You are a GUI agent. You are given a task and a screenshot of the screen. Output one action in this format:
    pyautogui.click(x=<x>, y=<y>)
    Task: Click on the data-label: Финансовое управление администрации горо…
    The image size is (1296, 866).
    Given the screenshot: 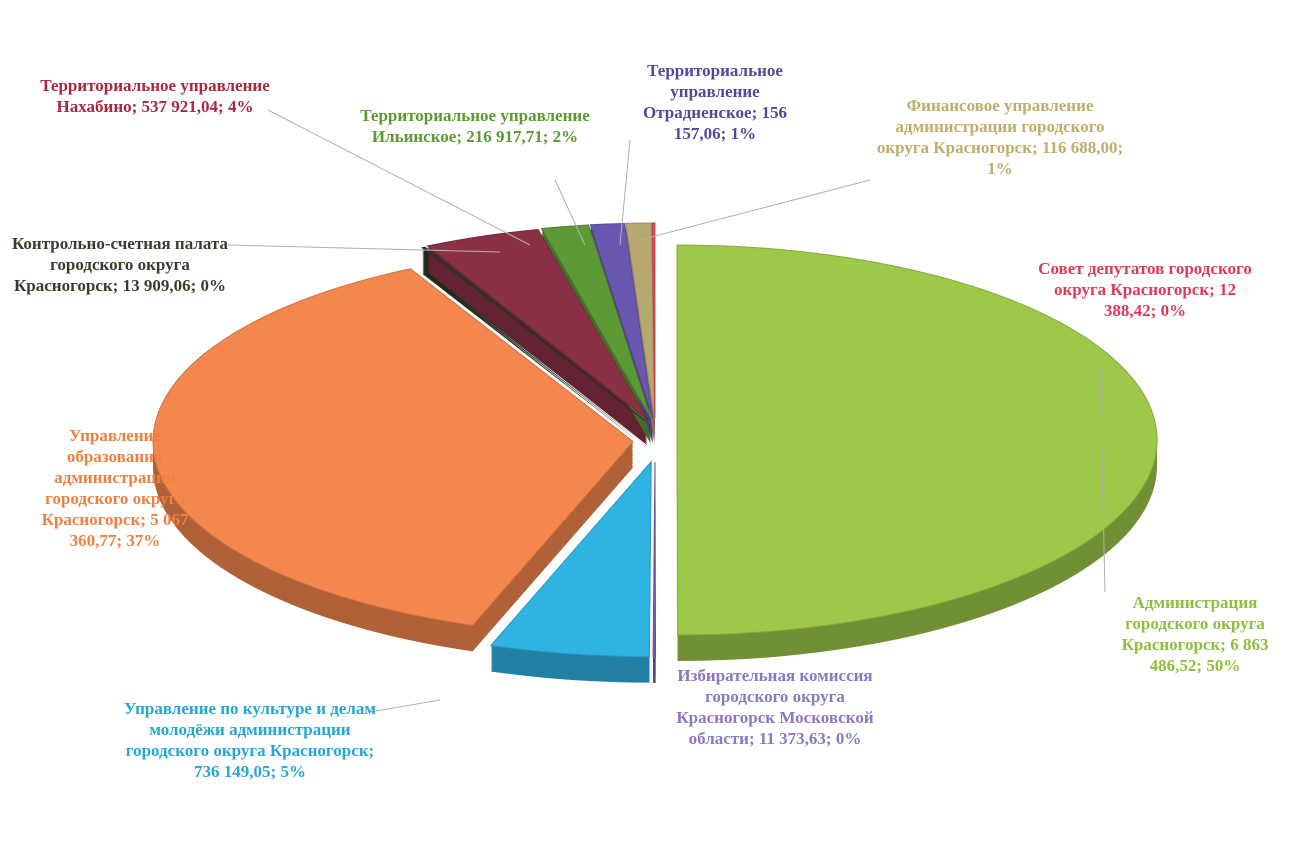 What is the action you would take?
    pyautogui.click(x=1000, y=137)
    